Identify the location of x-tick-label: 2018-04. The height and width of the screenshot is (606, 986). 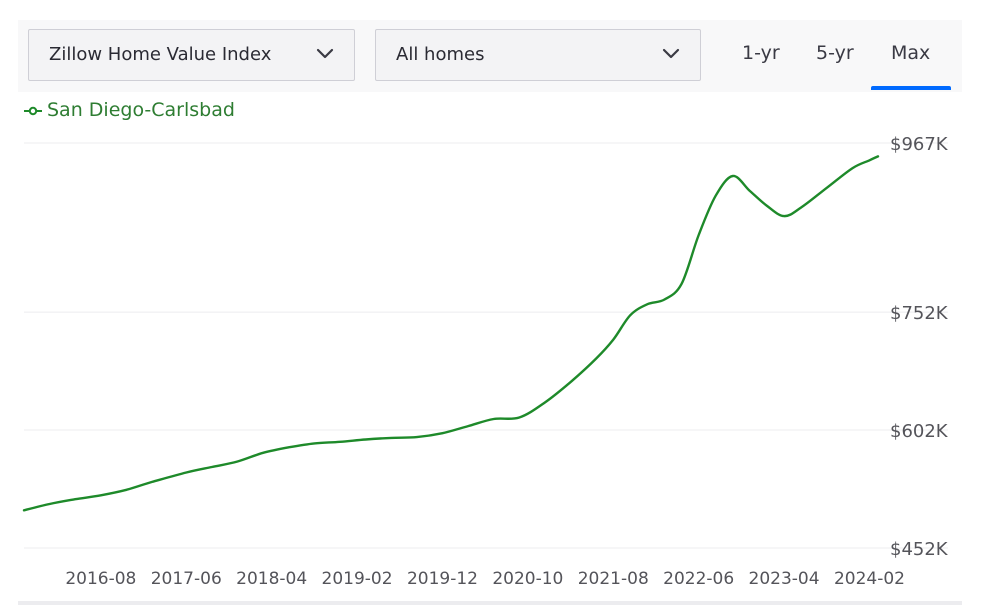
(271, 579).